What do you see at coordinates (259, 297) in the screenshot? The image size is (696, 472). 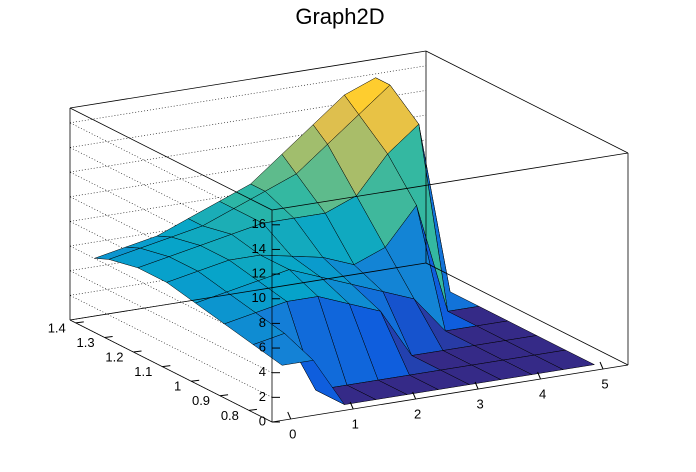 I see `z-tick-label: 10` at bounding box center [259, 297].